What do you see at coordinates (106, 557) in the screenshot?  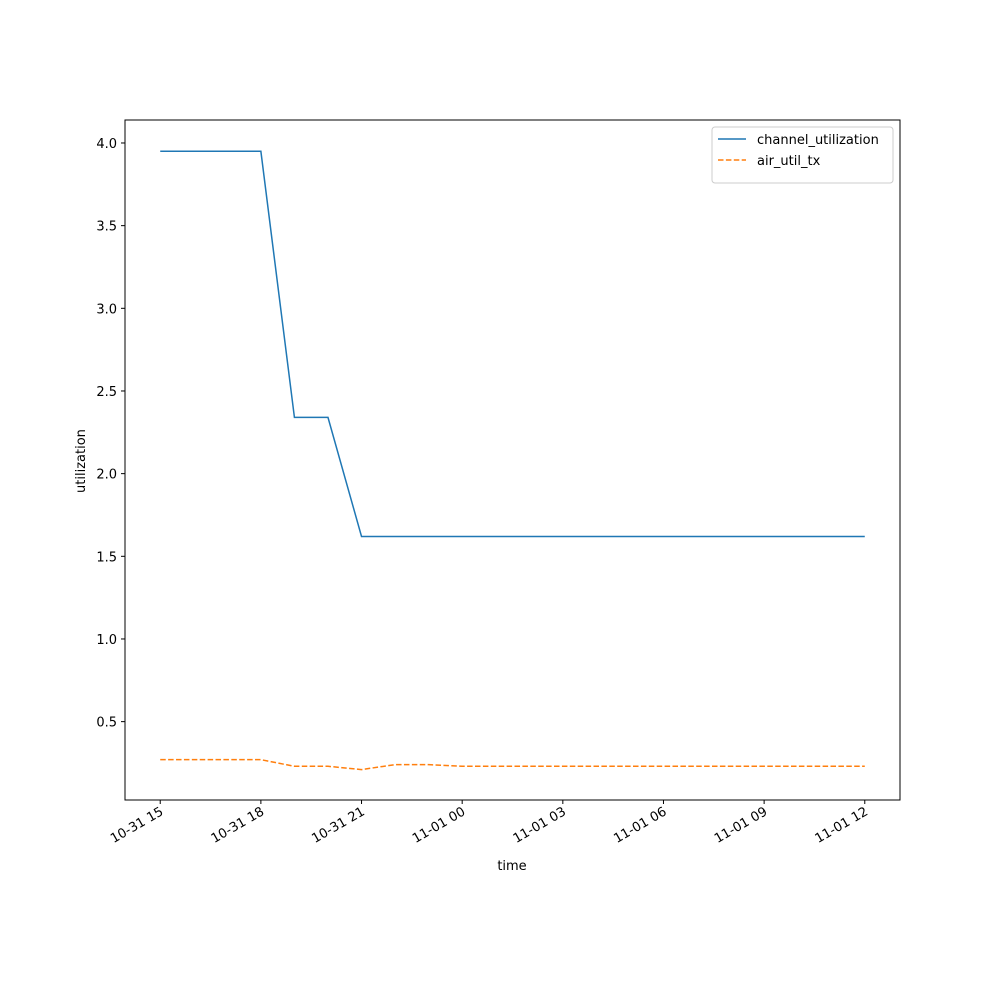 I see `y-tick-label: 1.5` at bounding box center [106, 557].